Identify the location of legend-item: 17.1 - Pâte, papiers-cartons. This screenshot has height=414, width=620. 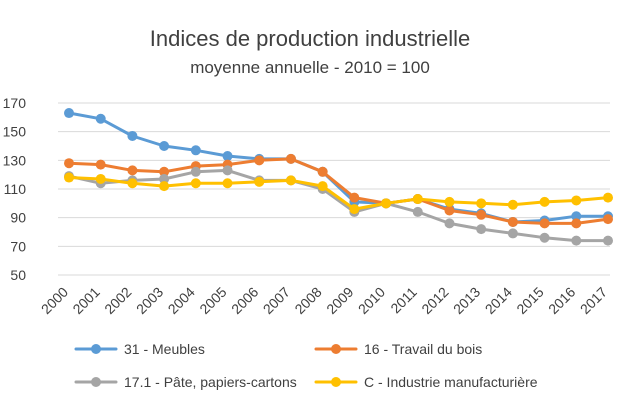
(185, 382).